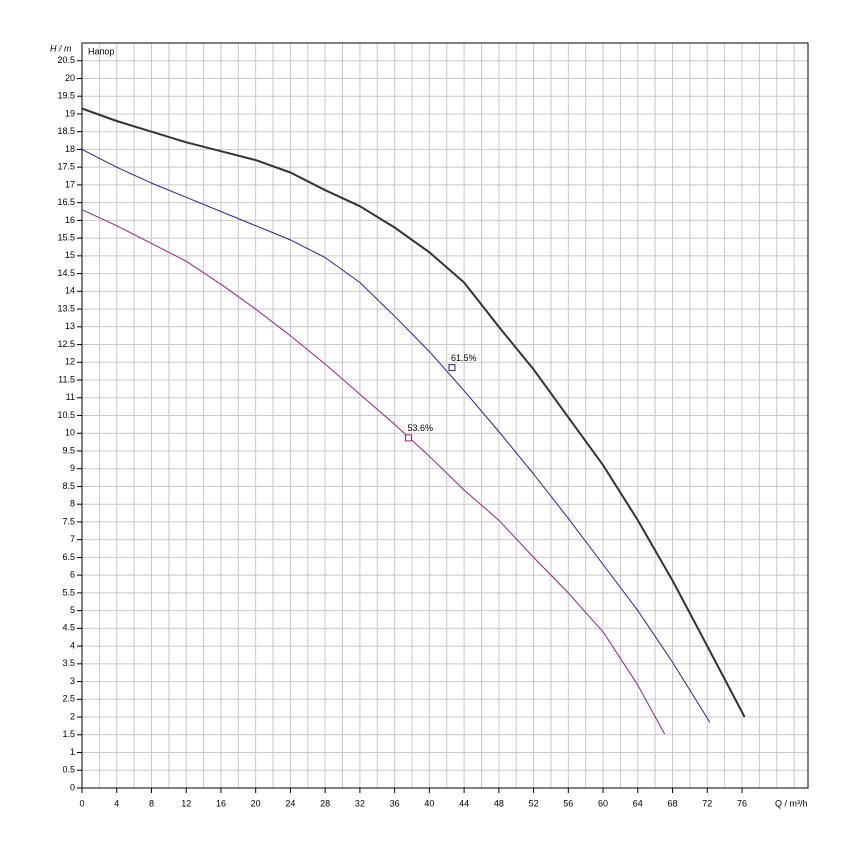 This screenshot has width=850, height=850. Describe the element at coordinates (68, 699) in the screenshot. I see `y-tick-label: 2.5` at that location.